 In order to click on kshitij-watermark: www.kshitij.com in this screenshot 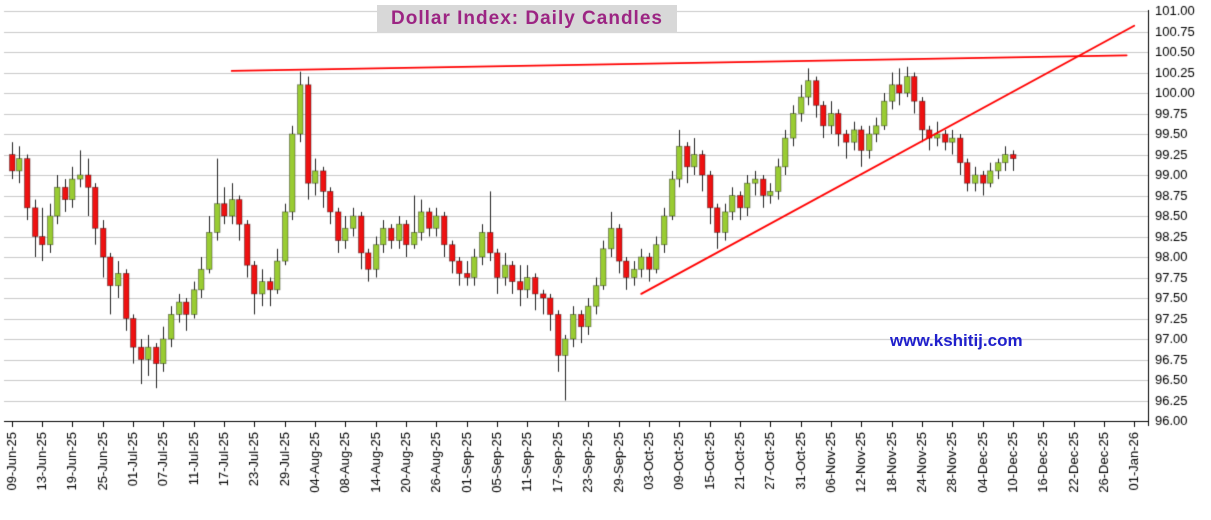, I will do `click(956, 340)`.